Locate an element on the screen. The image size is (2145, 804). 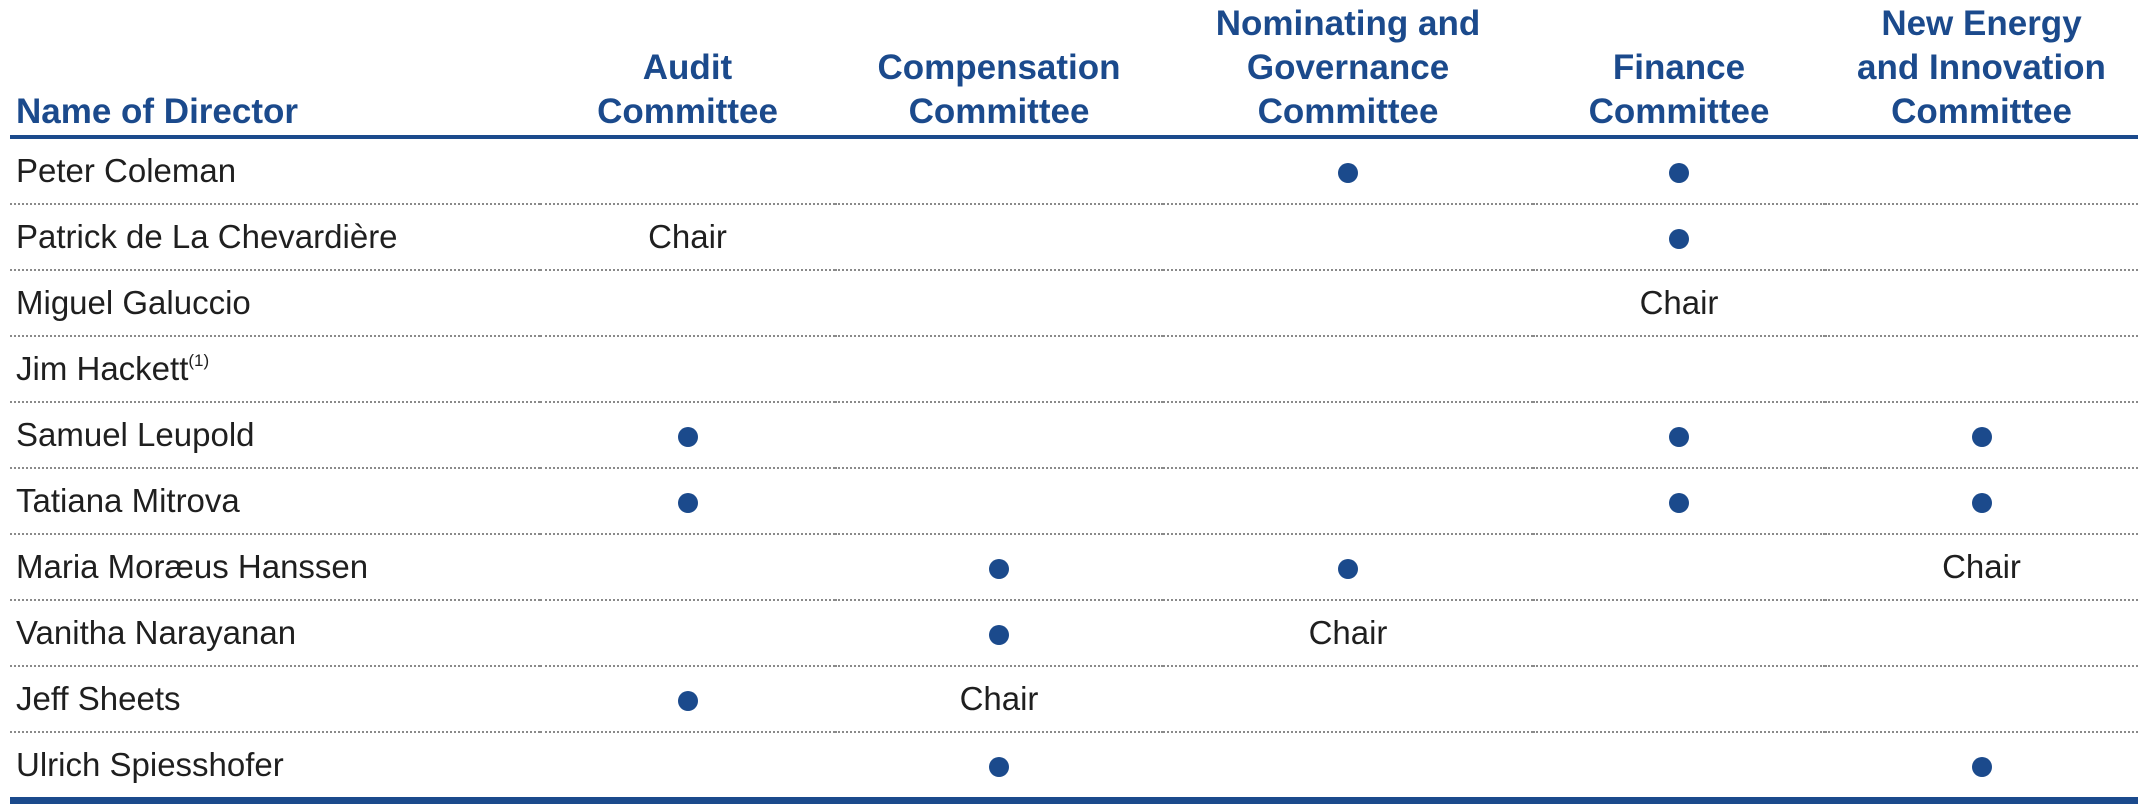
director-name-cell: Vanitha Narayanan is located at coordinates (275, 633).